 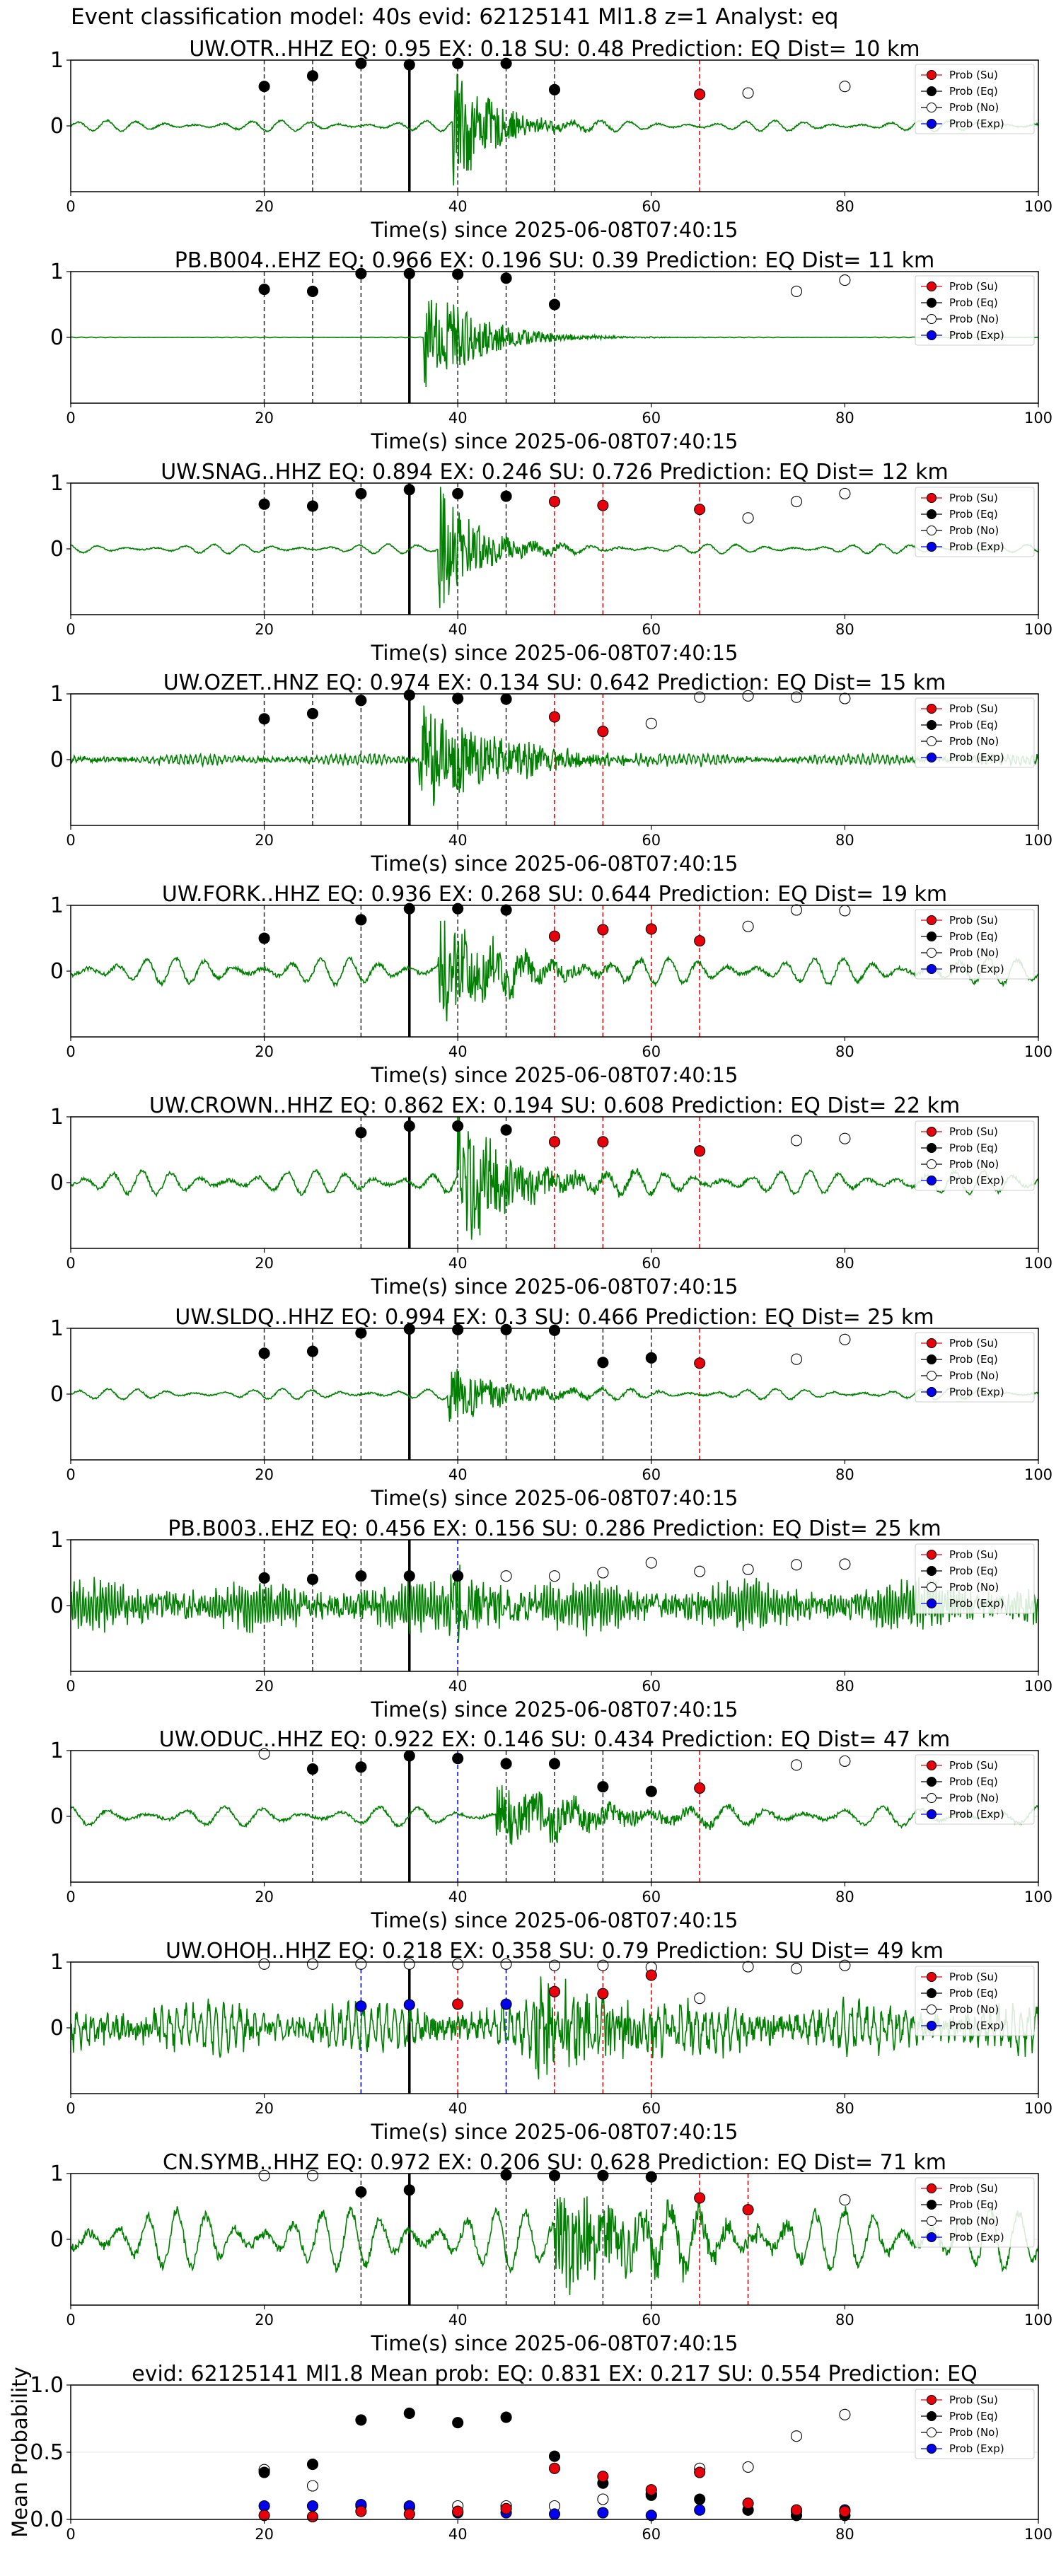 What do you see at coordinates (844, 1051) in the screenshot?
I see `x-tick-label: 80` at bounding box center [844, 1051].